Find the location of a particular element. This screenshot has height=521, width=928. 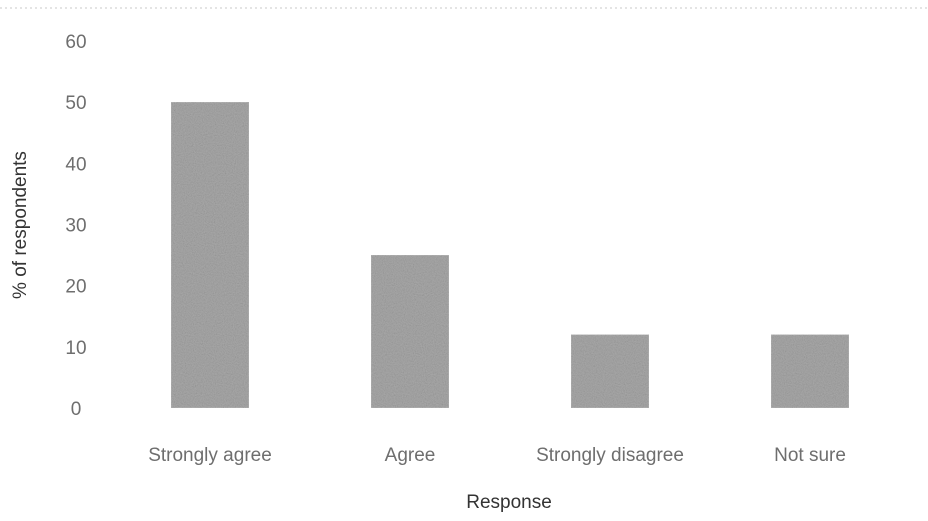

y-tick-label: 40 is located at coordinates (75, 164).